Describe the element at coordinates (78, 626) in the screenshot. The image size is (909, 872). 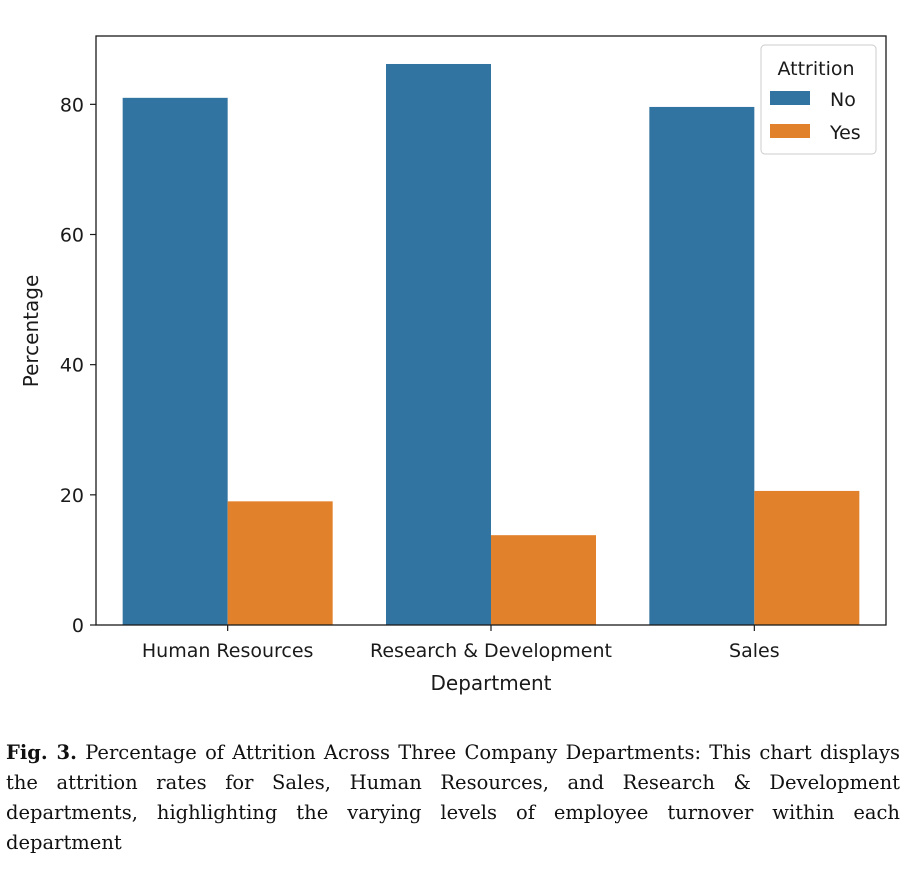
I see `y-tick-label-0: 0` at that location.